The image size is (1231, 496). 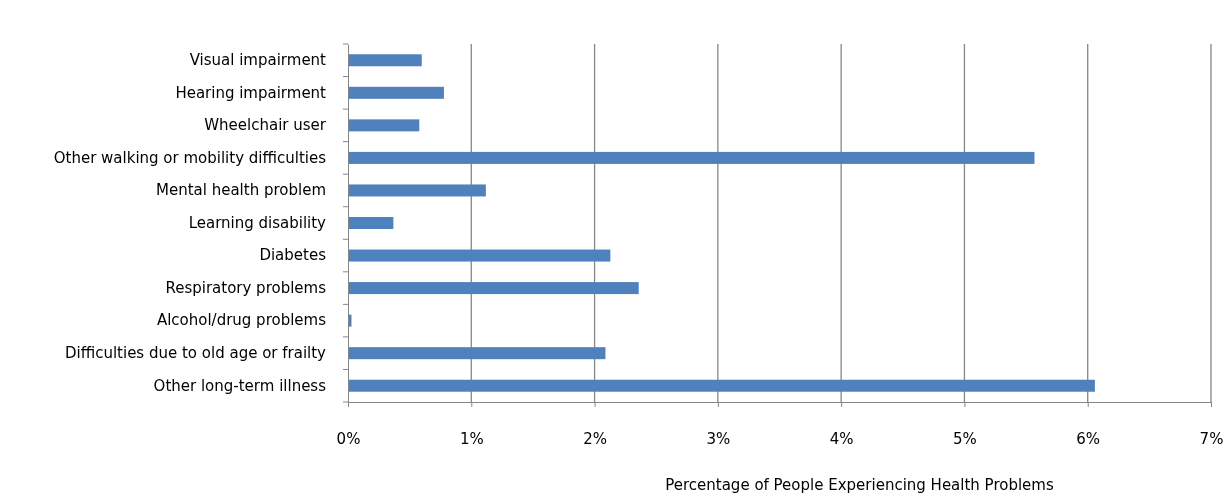 I want to click on y-tick-label: Respiratory problems, so click(x=246, y=287).